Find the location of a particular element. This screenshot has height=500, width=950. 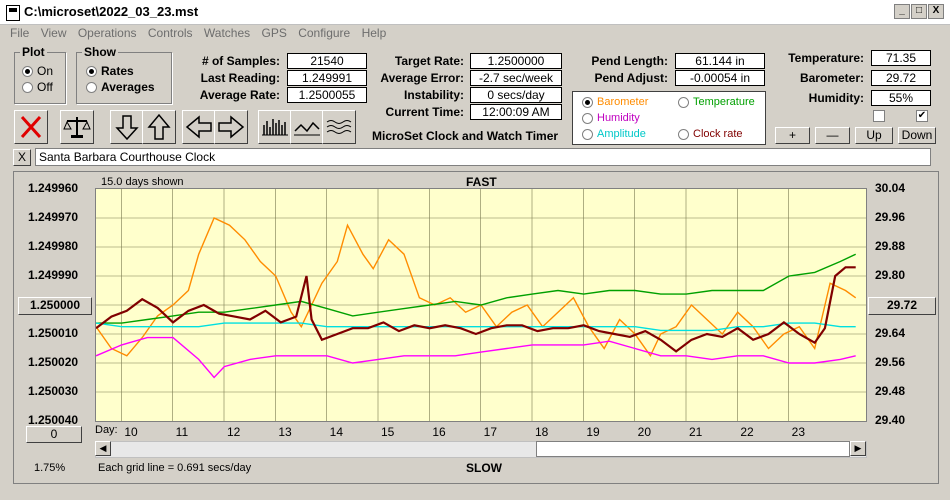

line-chart-icon is located at coordinates (307, 128).